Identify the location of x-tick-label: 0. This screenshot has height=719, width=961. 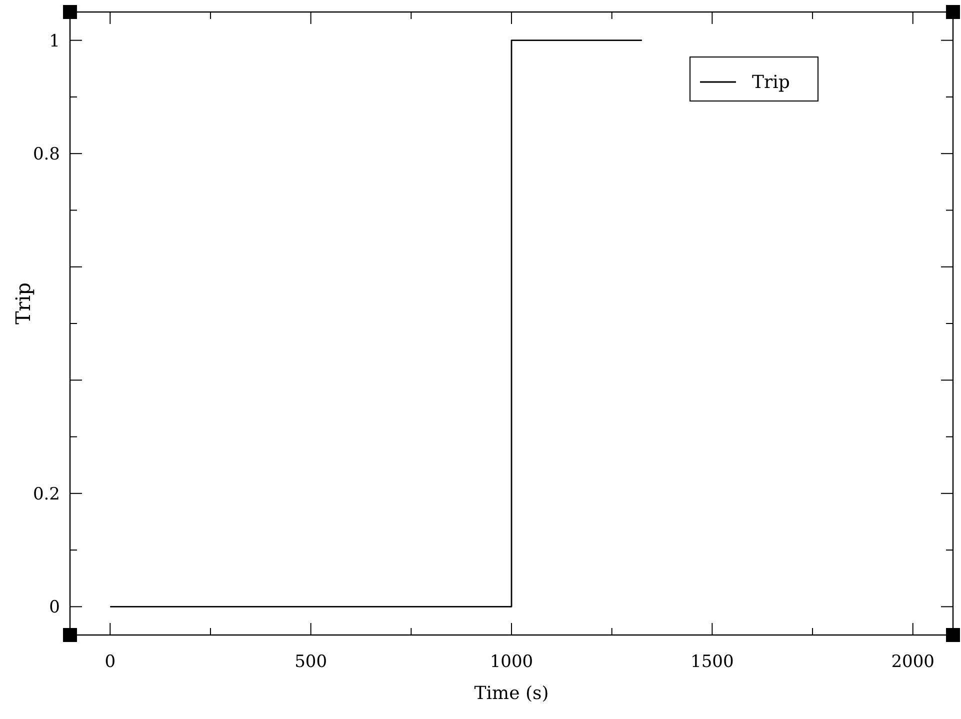
(110, 662).